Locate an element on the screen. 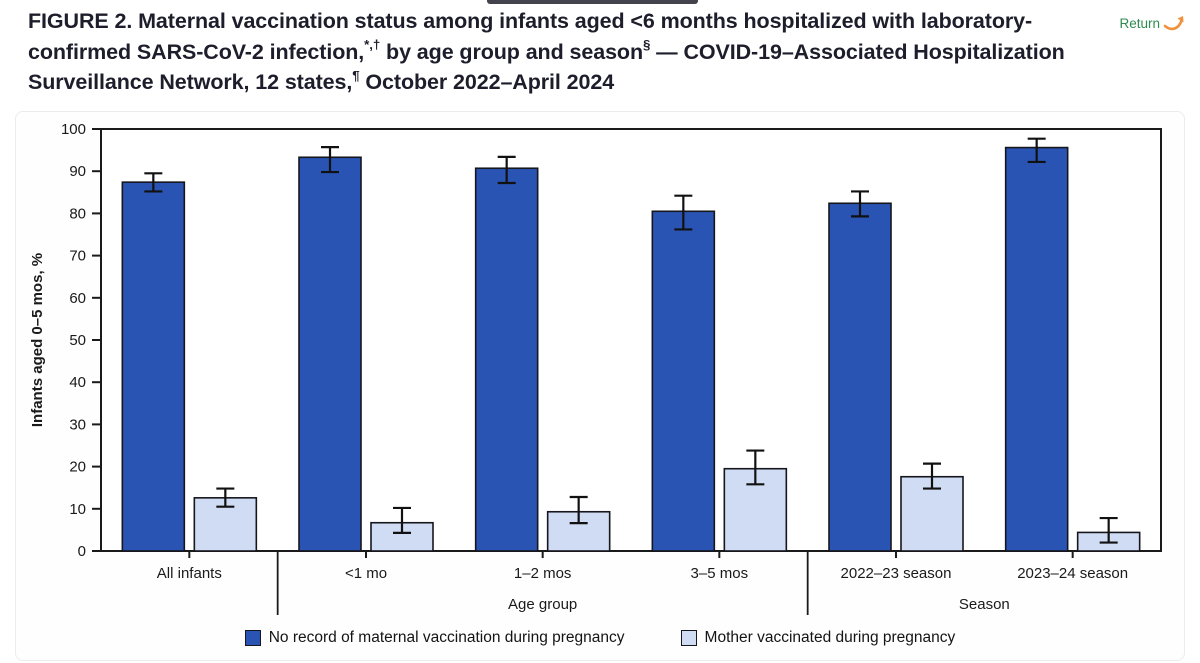 The image size is (1200, 663). legend-item-vaccinated: Mother vaccinated during pregnancy is located at coordinates (818, 638).